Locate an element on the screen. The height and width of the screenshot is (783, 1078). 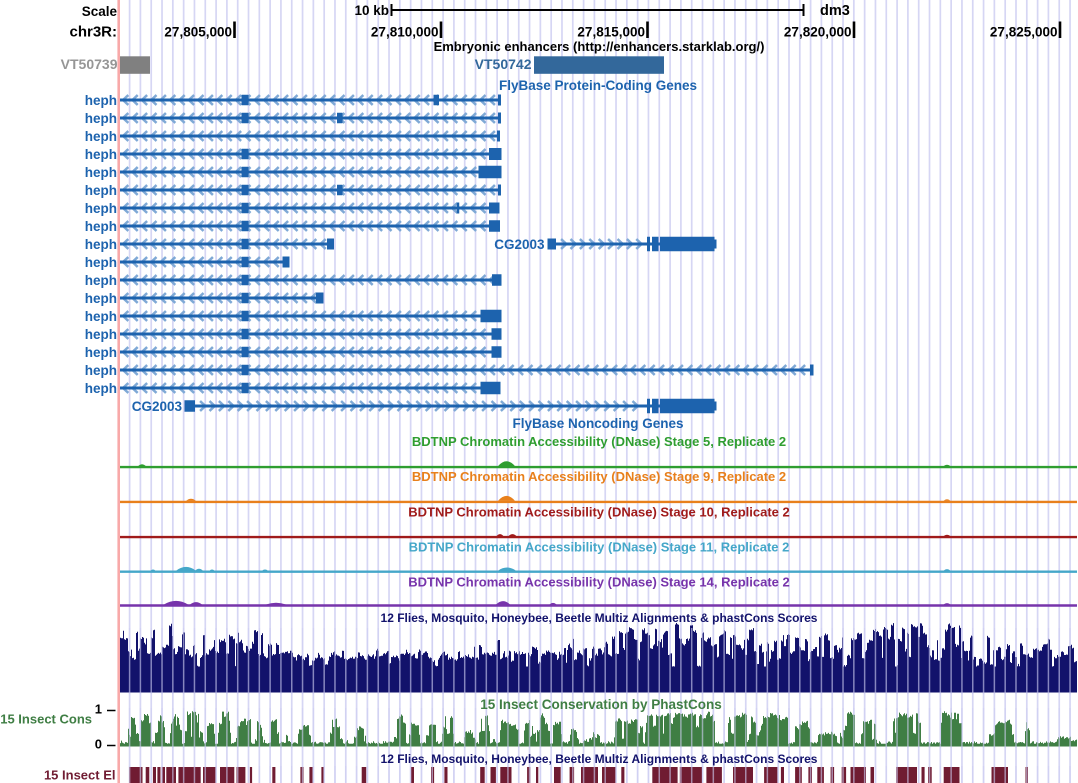
svg-text: dm3 is located at coordinates (835, 11).